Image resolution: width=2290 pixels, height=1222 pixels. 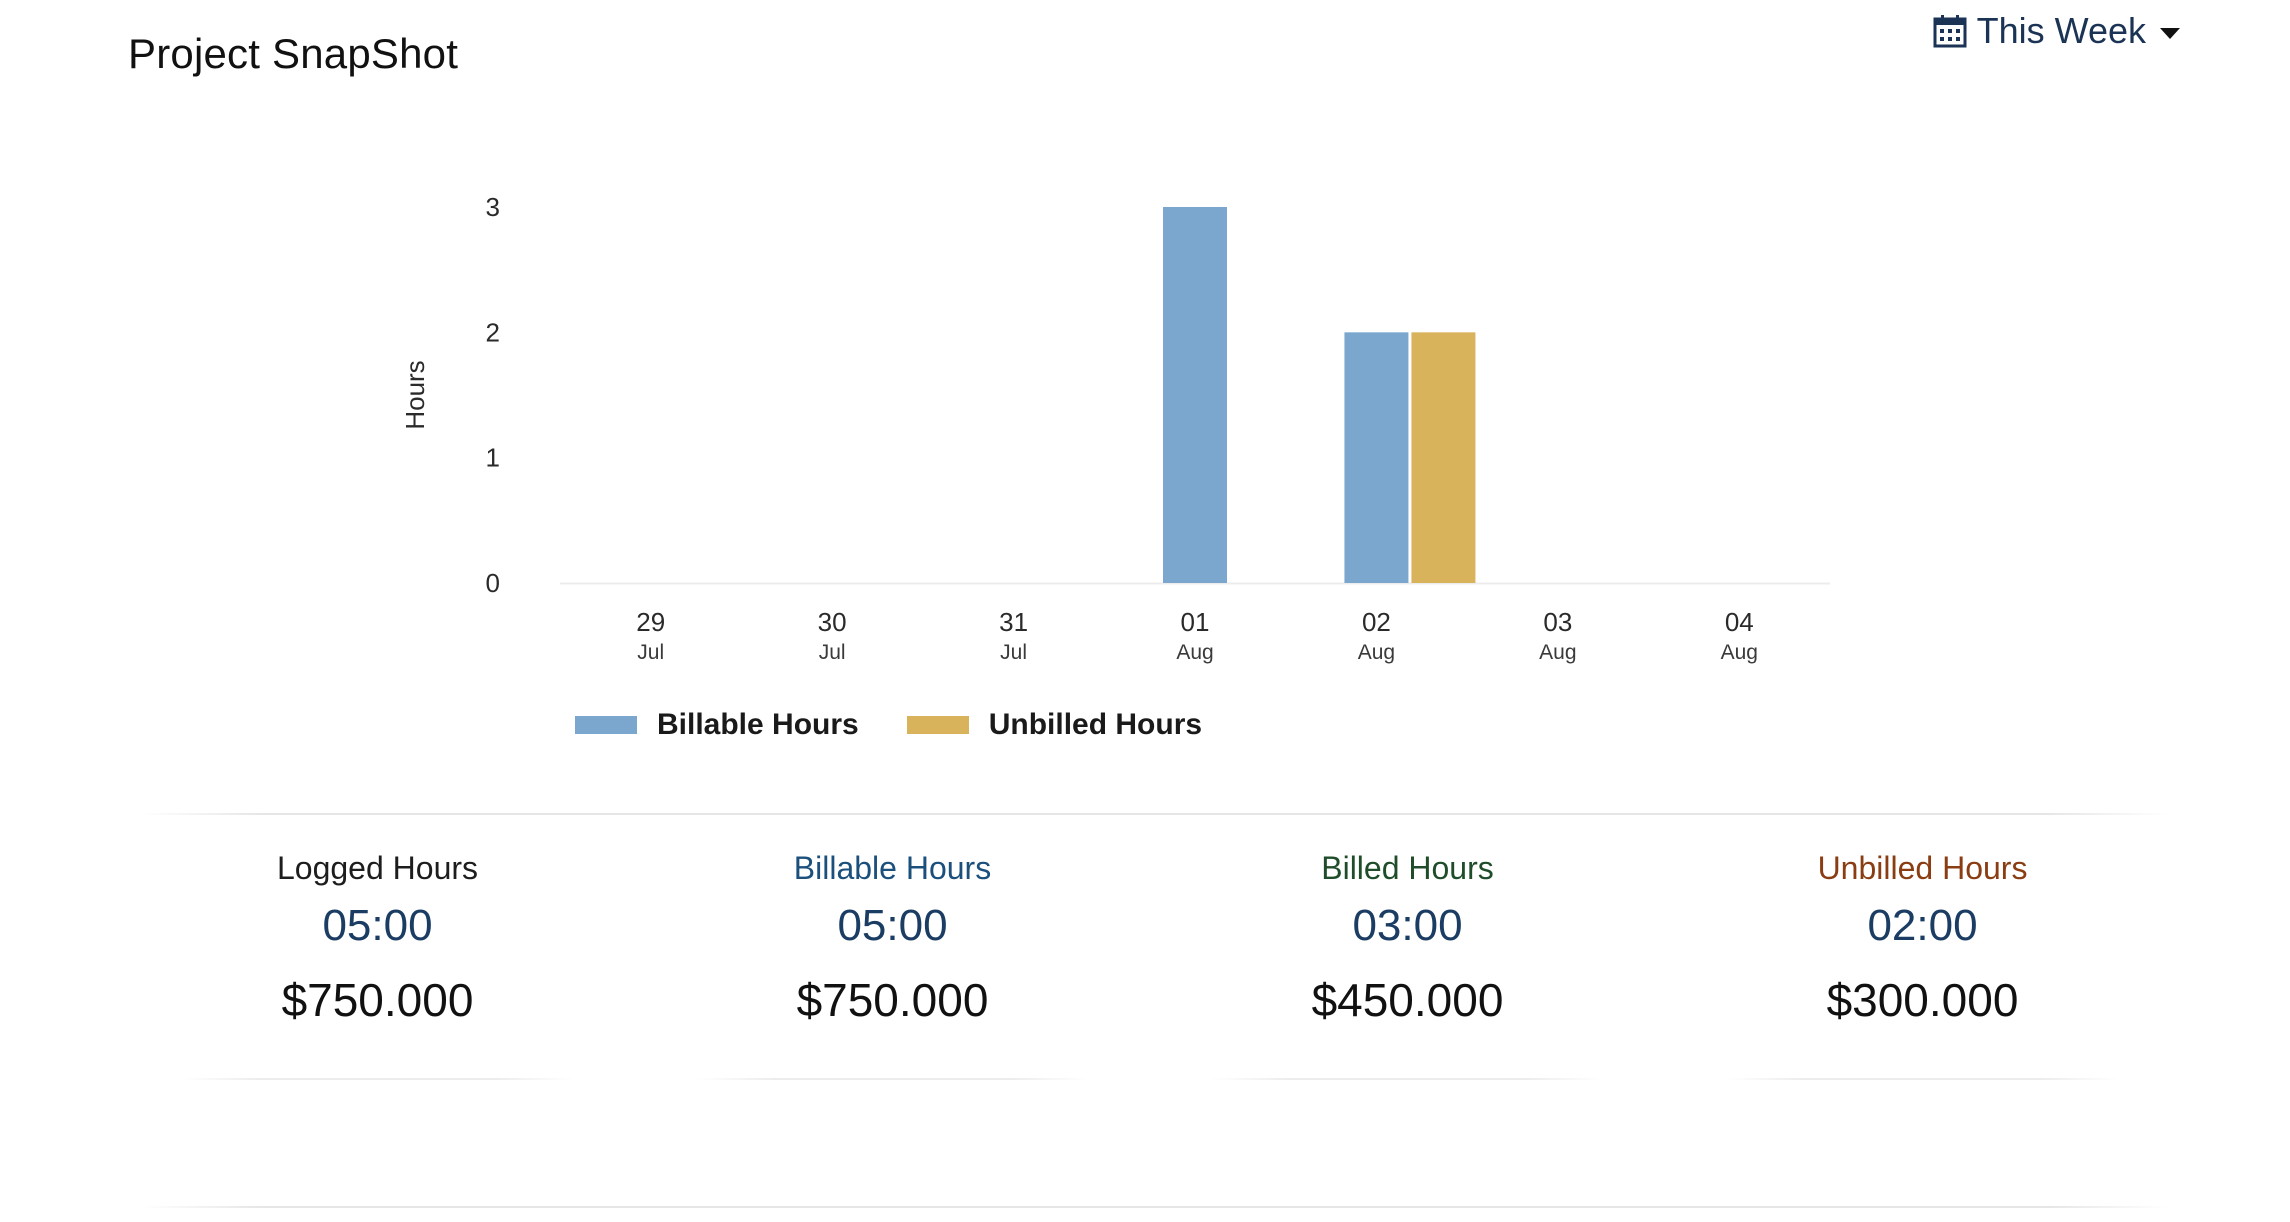 I want to click on stat-unbilled-hours: Unbilled Hours 02:00 $300.000, so click(x=1922, y=950).